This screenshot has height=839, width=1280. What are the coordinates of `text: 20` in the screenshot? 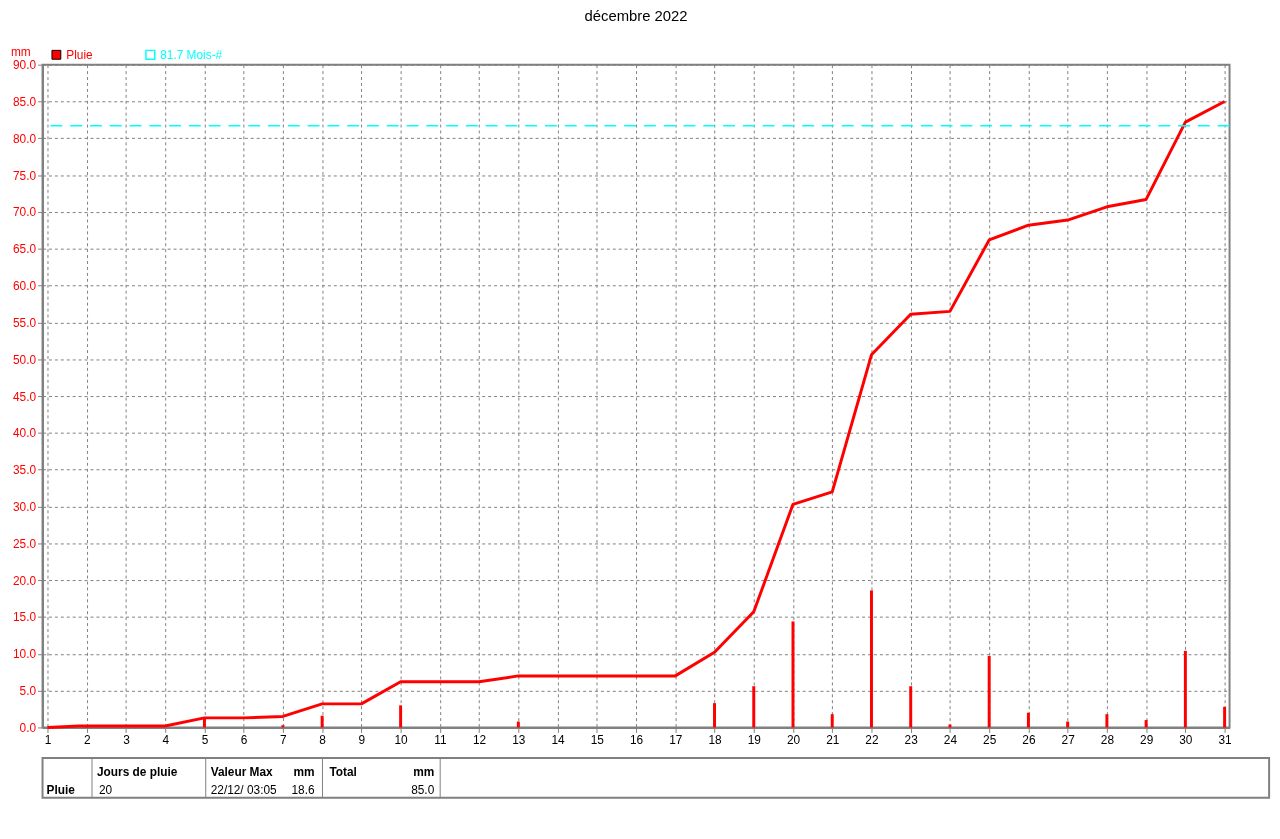 It's located at (105, 789).